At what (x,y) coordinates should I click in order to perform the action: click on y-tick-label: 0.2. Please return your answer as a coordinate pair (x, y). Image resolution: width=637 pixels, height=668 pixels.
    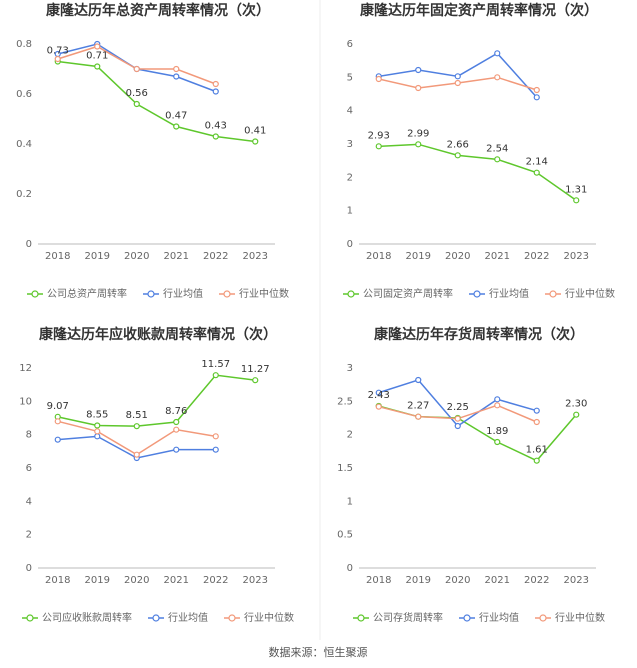
    Looking at the image, I should click on (24, 194).